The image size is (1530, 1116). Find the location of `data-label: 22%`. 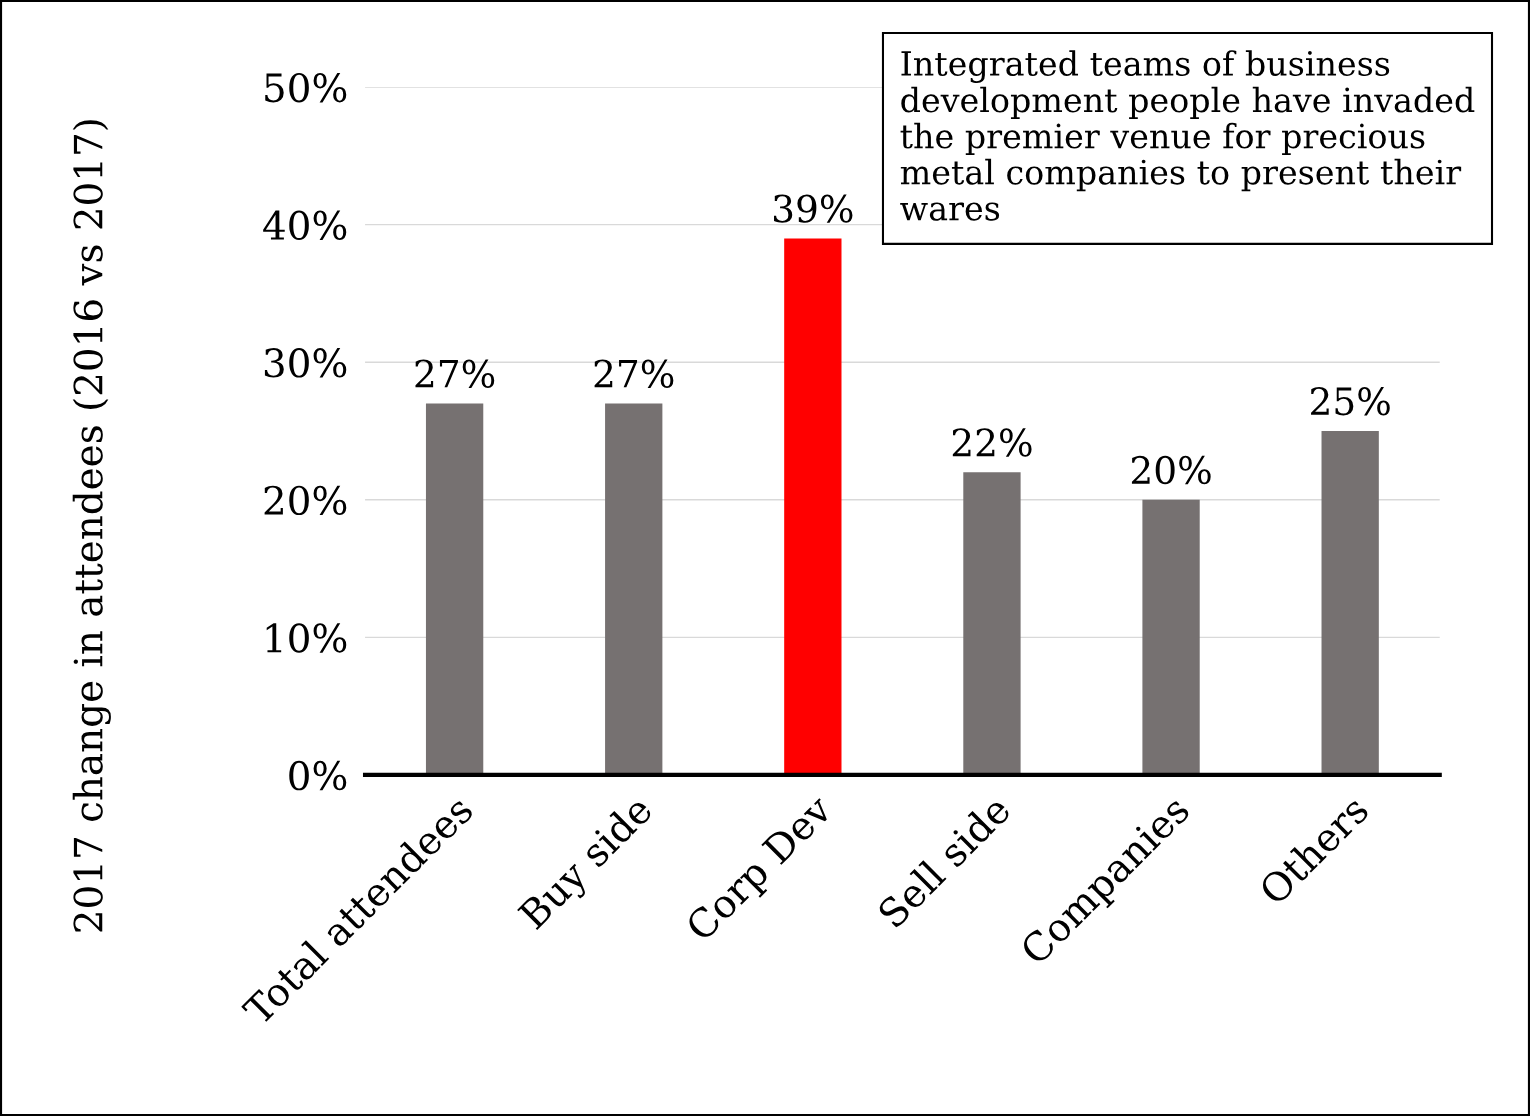

data-label: 22% is located at coordinates (992, 442).